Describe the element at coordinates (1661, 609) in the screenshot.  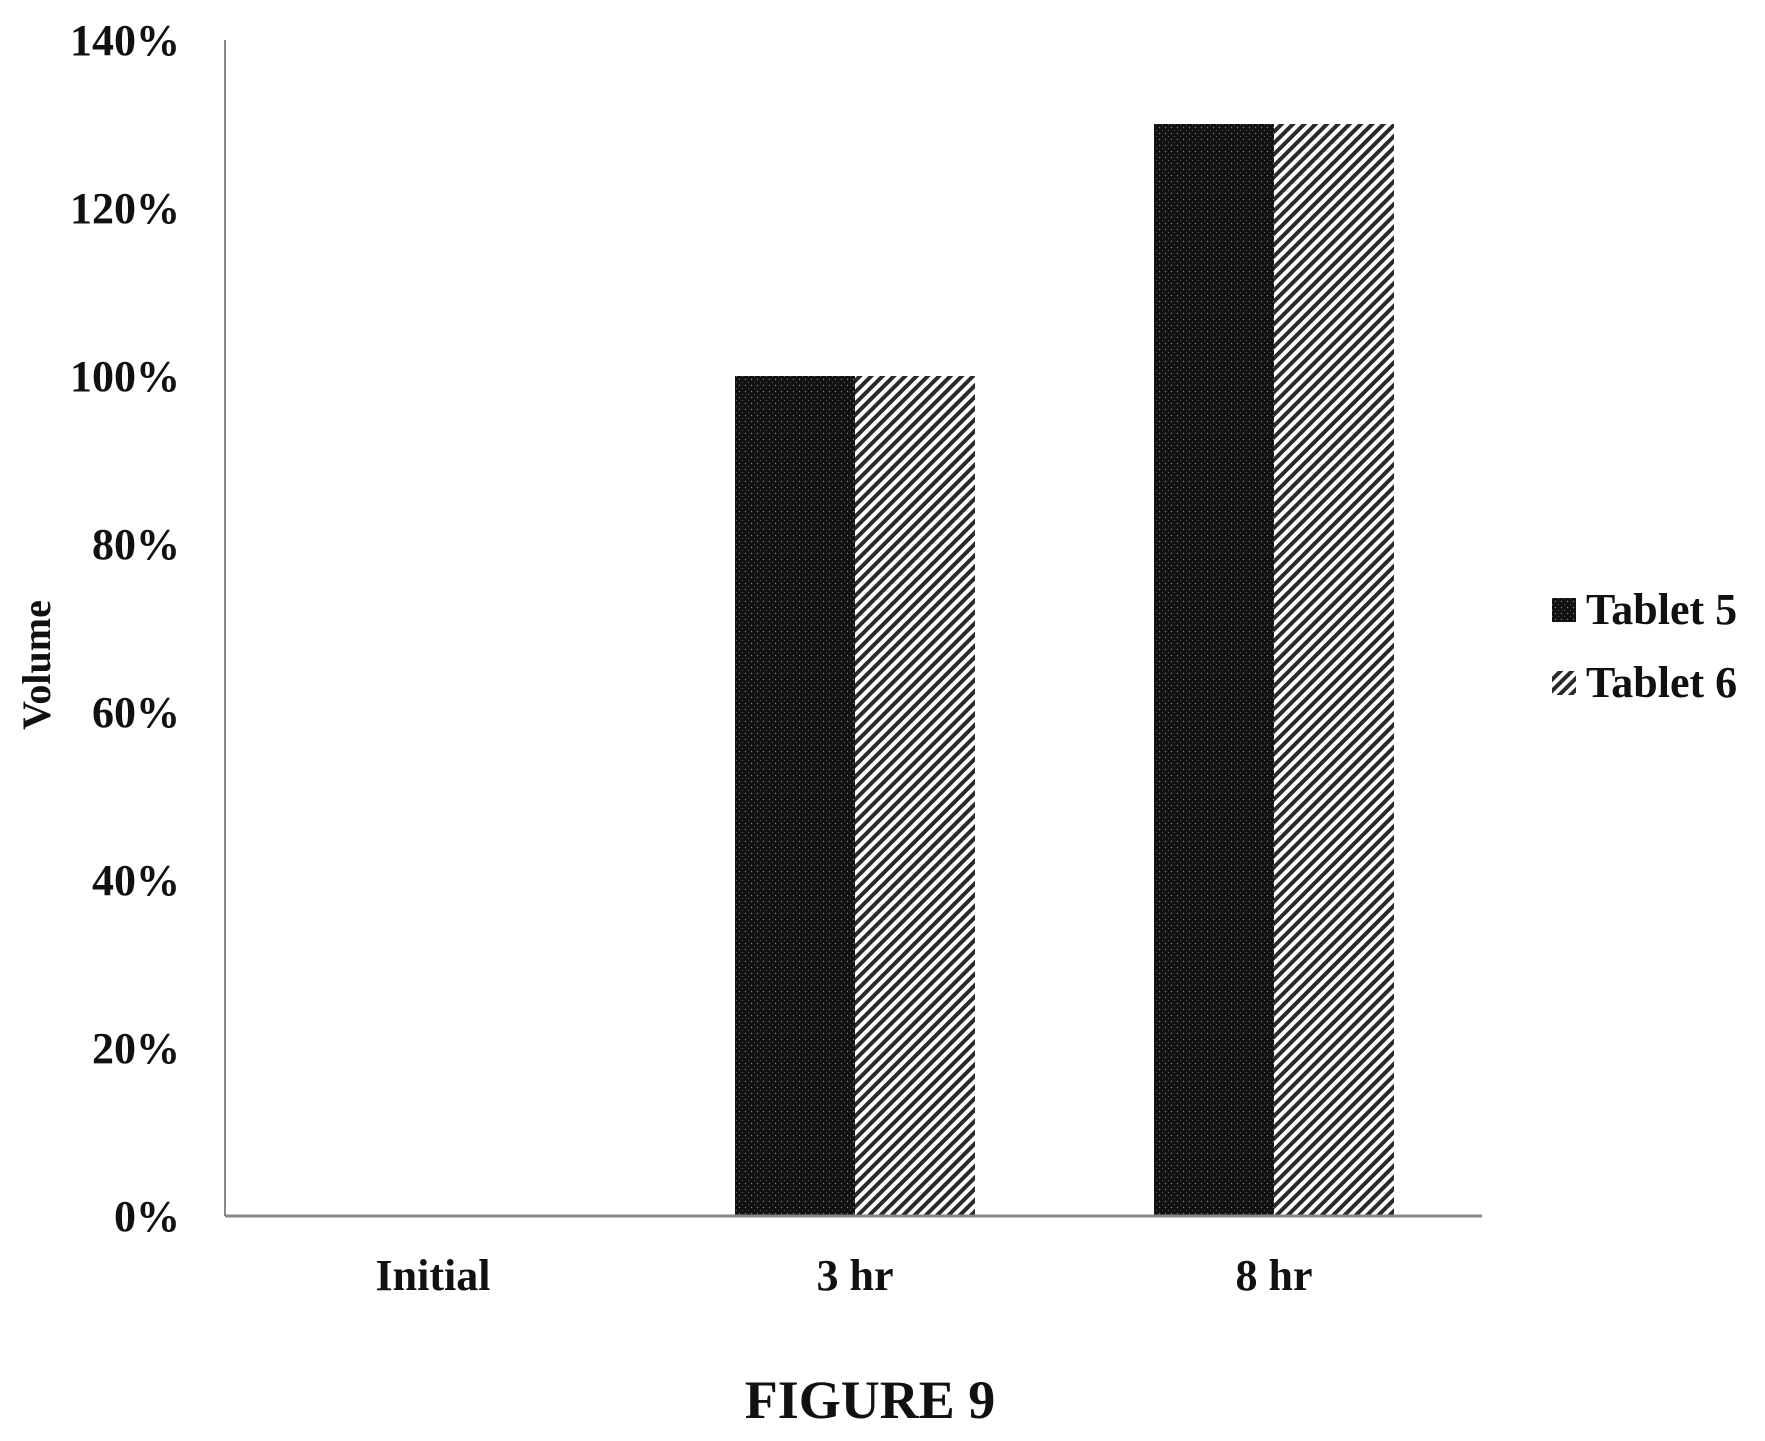
I see `legend-label: Tablet 5` at that location.